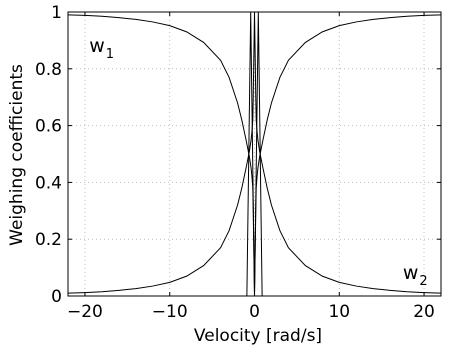 This screenshot has height=351, width=453. What do you see at coordinates (424, 312) in the screenshot?
I see `x-tick-label: 20` at bounding box center [424, 312].